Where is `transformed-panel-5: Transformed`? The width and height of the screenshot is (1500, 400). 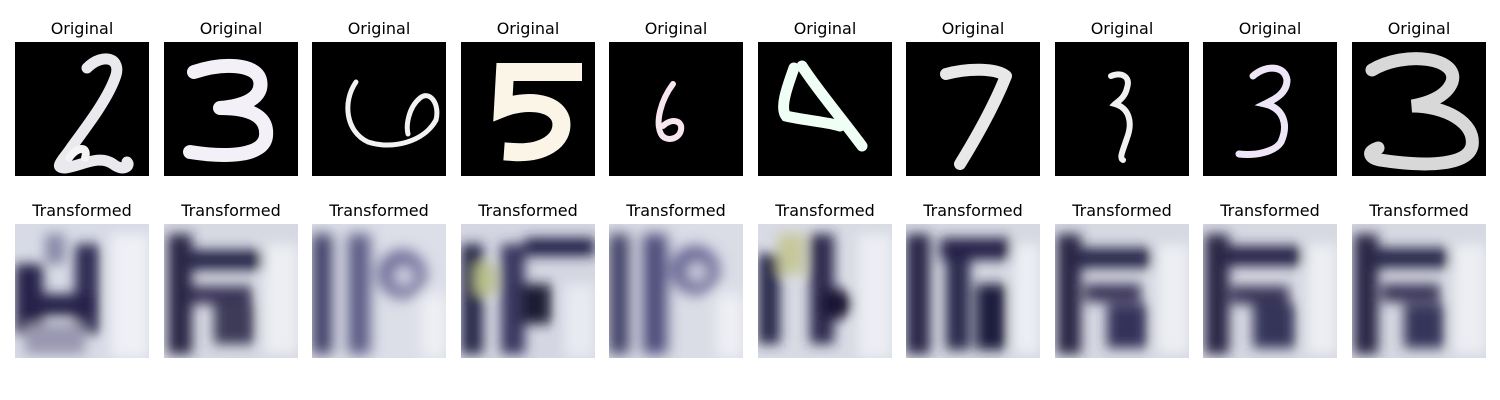 transformed-panel-5: Transformed is located at coordinates (676, 279).